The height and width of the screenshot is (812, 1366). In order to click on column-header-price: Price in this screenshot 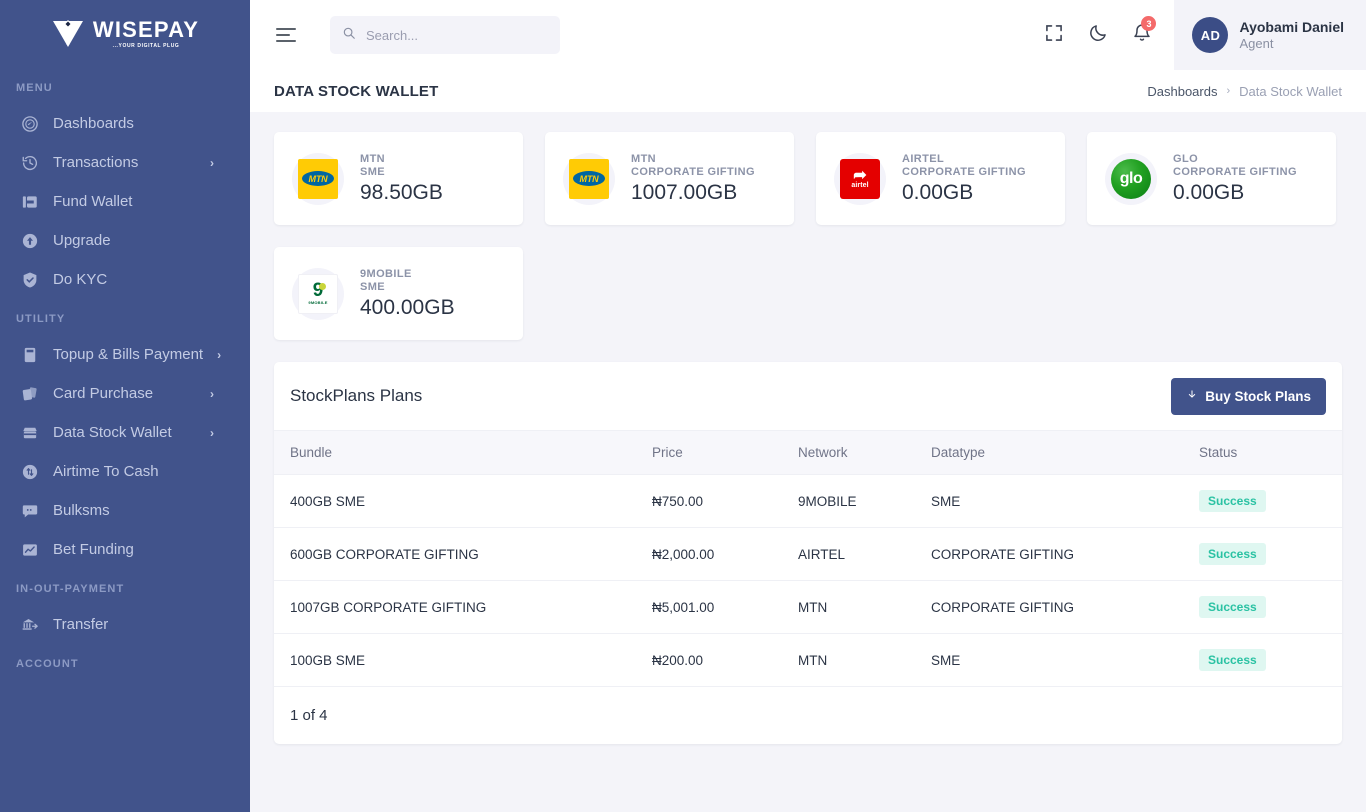, I will do `click(709, 452)`.